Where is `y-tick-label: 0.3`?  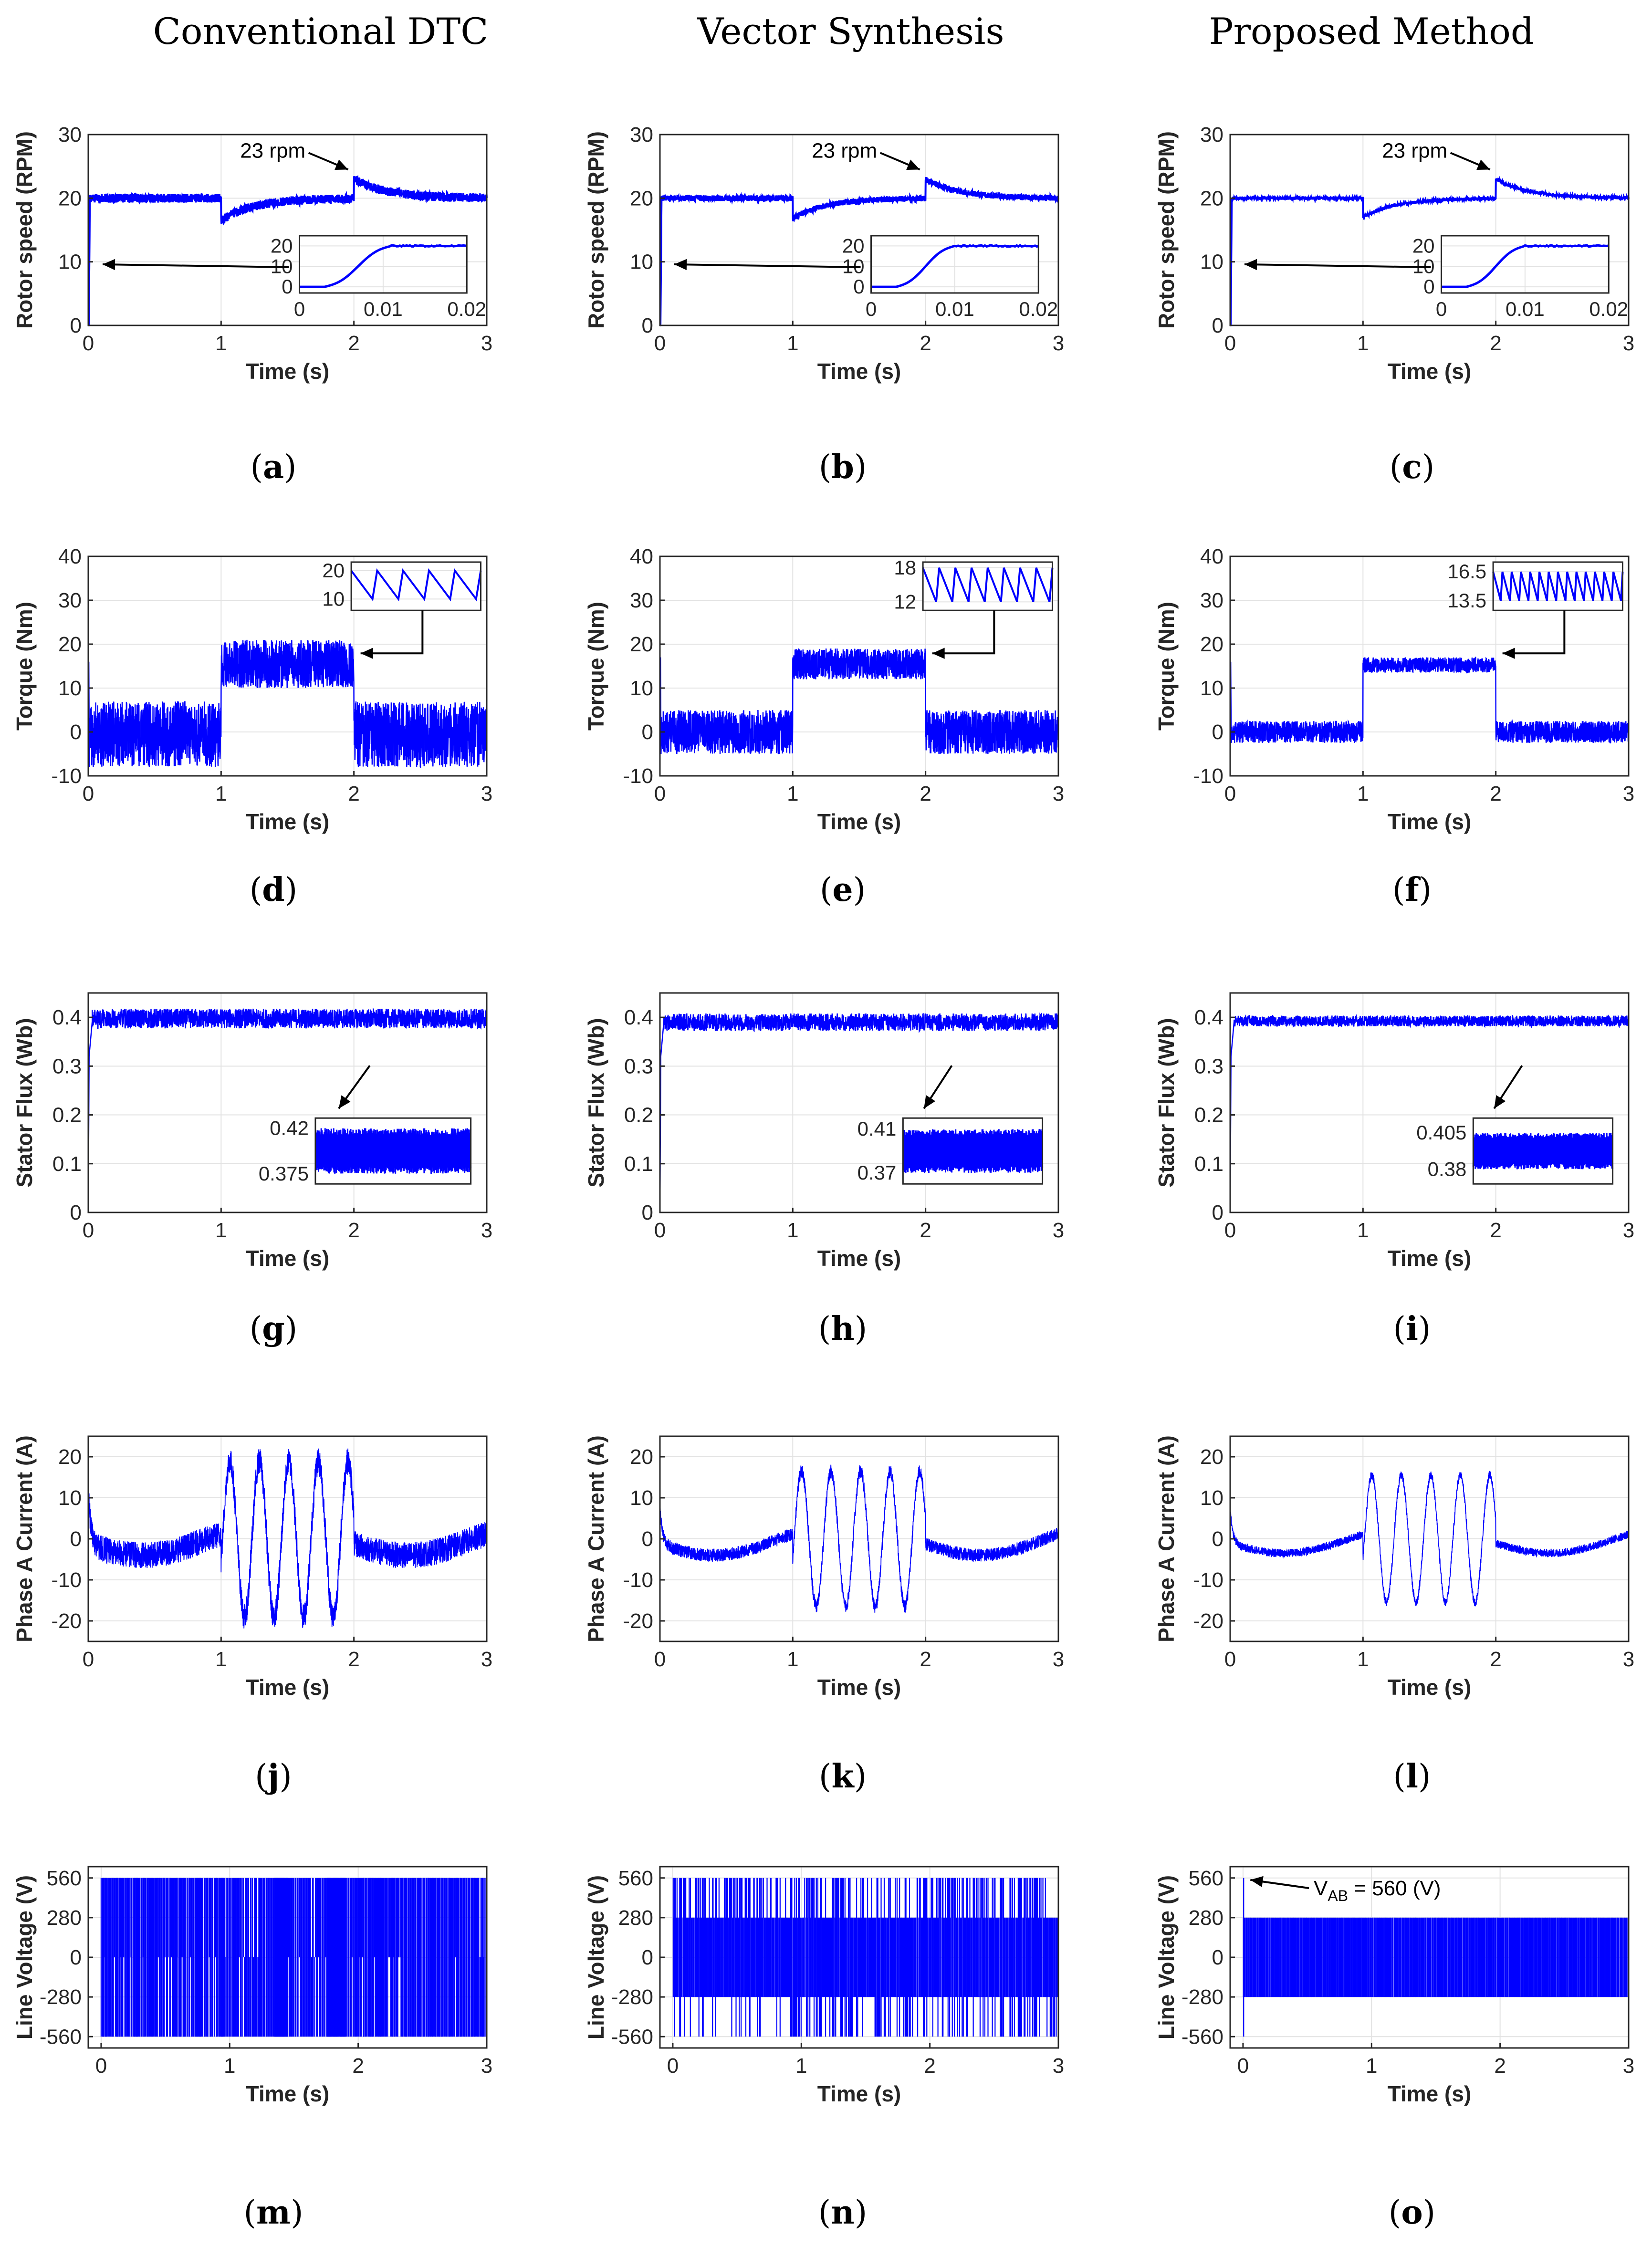 y-tick-label: 0.3 is located at coordinates (67, 1066).